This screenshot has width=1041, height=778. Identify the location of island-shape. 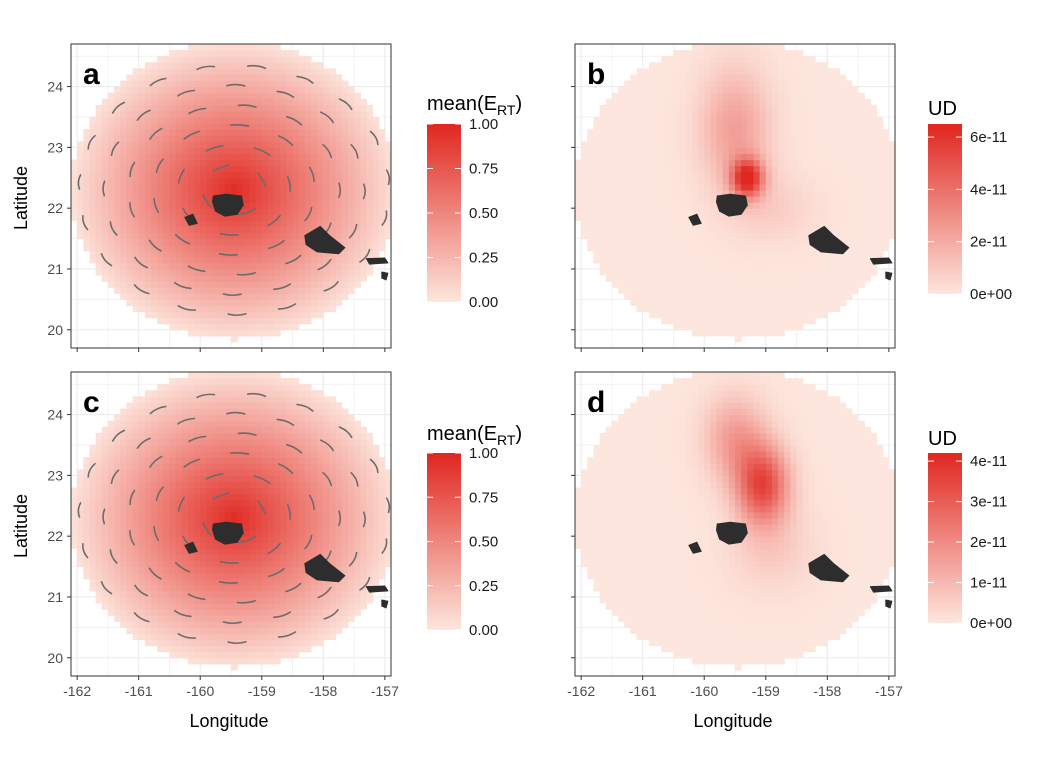
(385, 276).